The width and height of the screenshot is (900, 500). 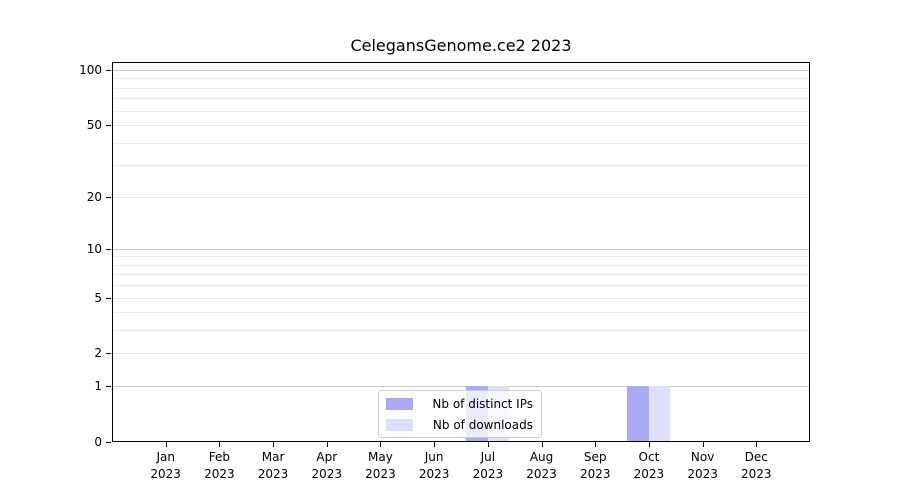 What do you see at coordinates (98, 386) in the screenshot?
I see `y-tick-label-1: 1` at bounding box center [98, 386].